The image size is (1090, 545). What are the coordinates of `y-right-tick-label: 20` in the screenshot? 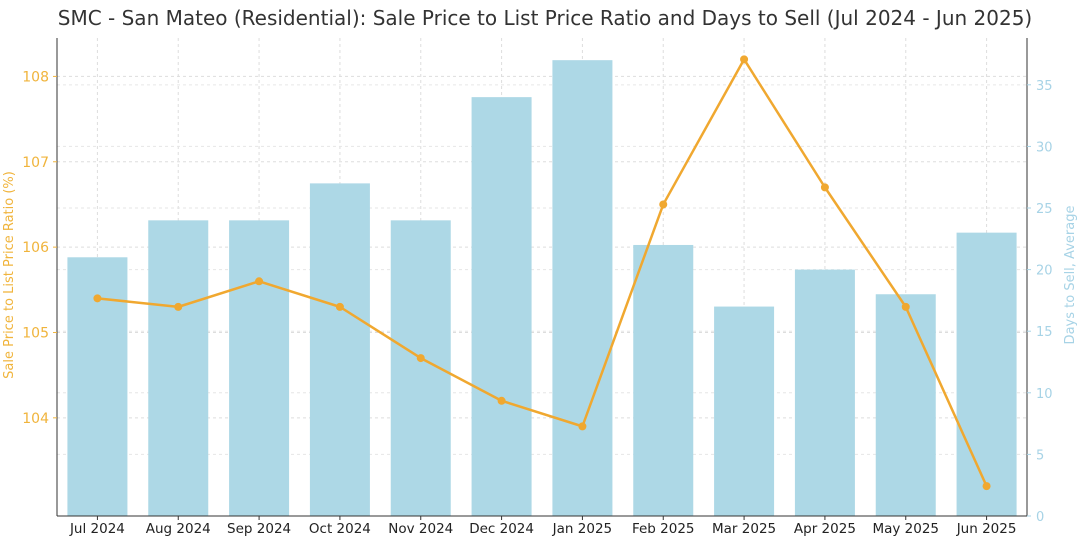 It's located at (1044, 271).